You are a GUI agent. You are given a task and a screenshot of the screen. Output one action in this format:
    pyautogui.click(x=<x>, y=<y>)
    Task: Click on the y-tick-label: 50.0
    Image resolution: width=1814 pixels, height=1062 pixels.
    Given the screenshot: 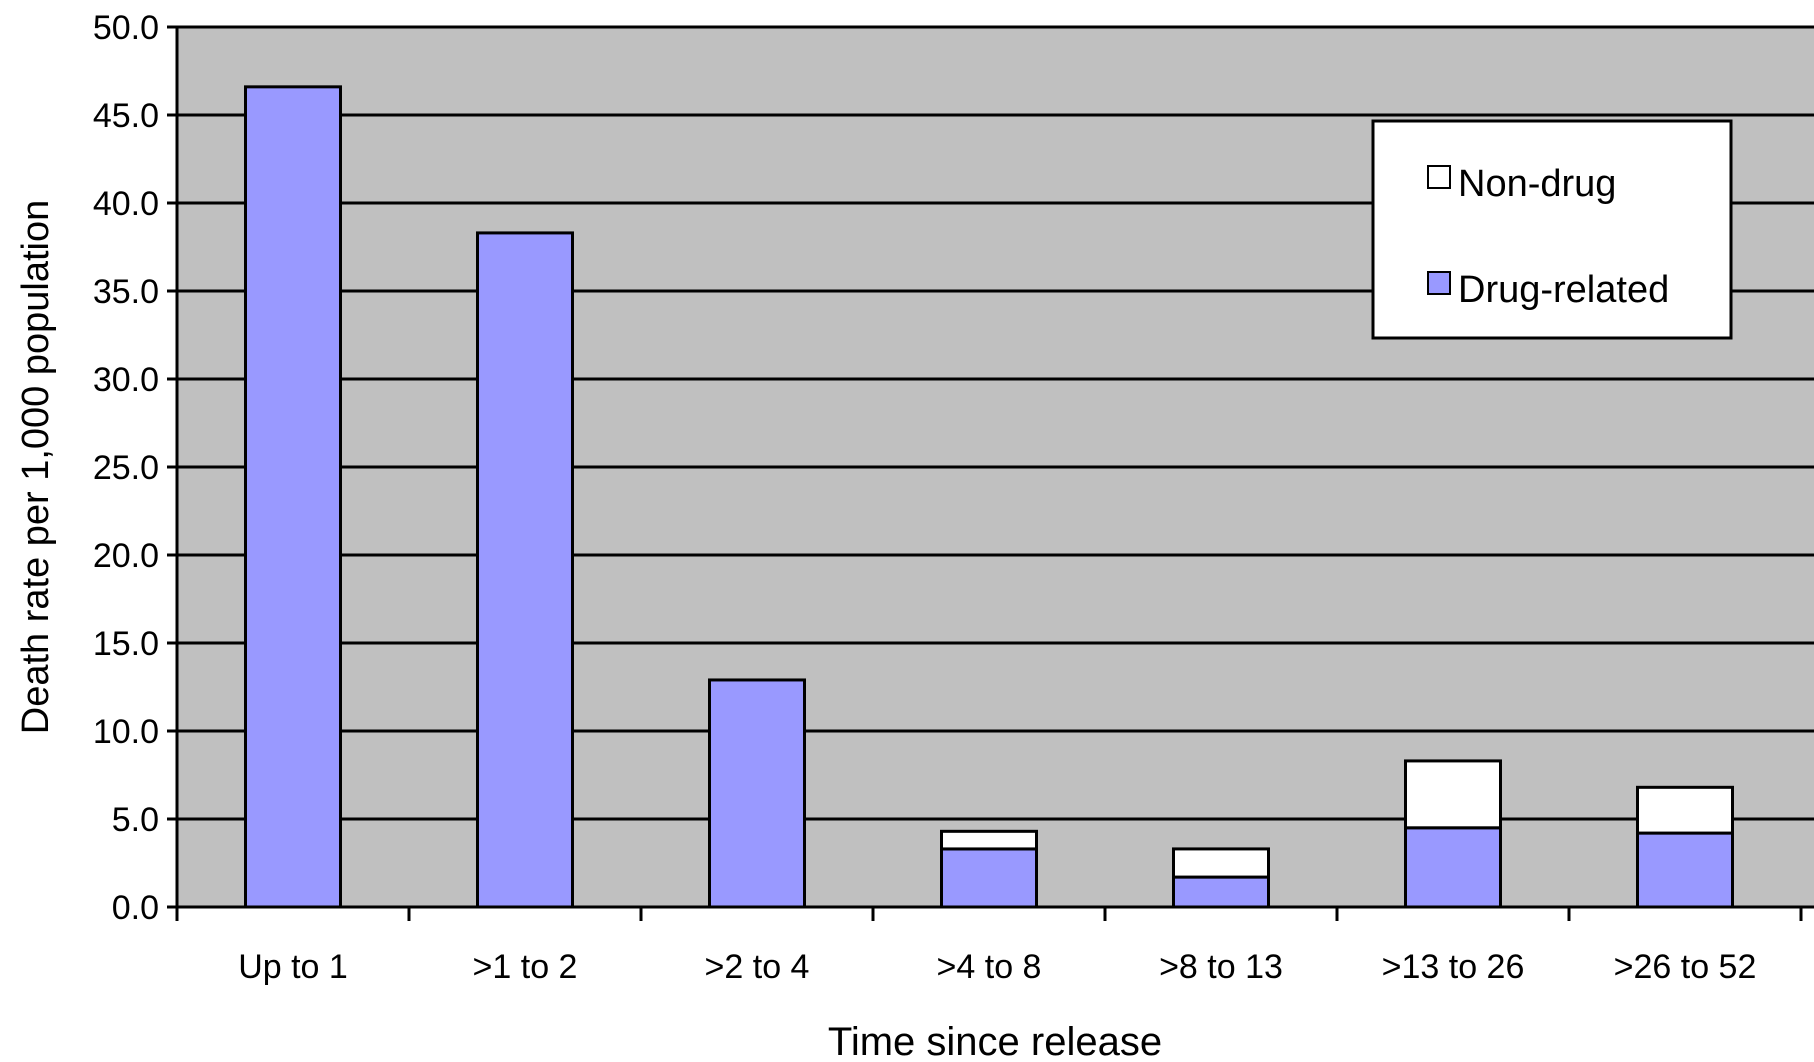 What is the action you would take?
    pyautogui.click(x=126, y=28)
    